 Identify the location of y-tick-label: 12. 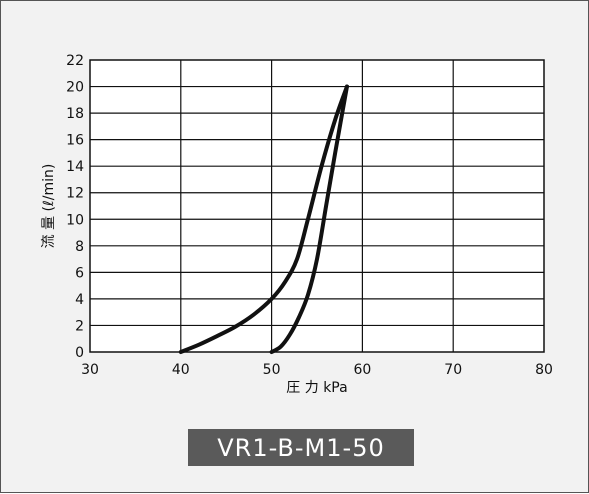
(75, 194).